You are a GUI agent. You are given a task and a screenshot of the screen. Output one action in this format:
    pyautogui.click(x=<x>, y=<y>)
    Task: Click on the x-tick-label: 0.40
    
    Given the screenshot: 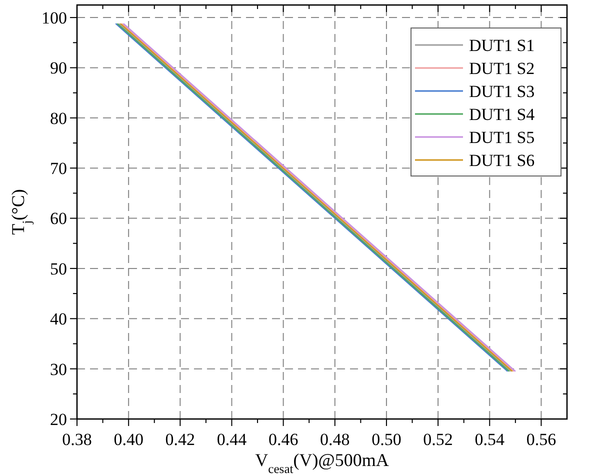 What is the action you would take?
    pyautogui.click(x=129, y=439)
    